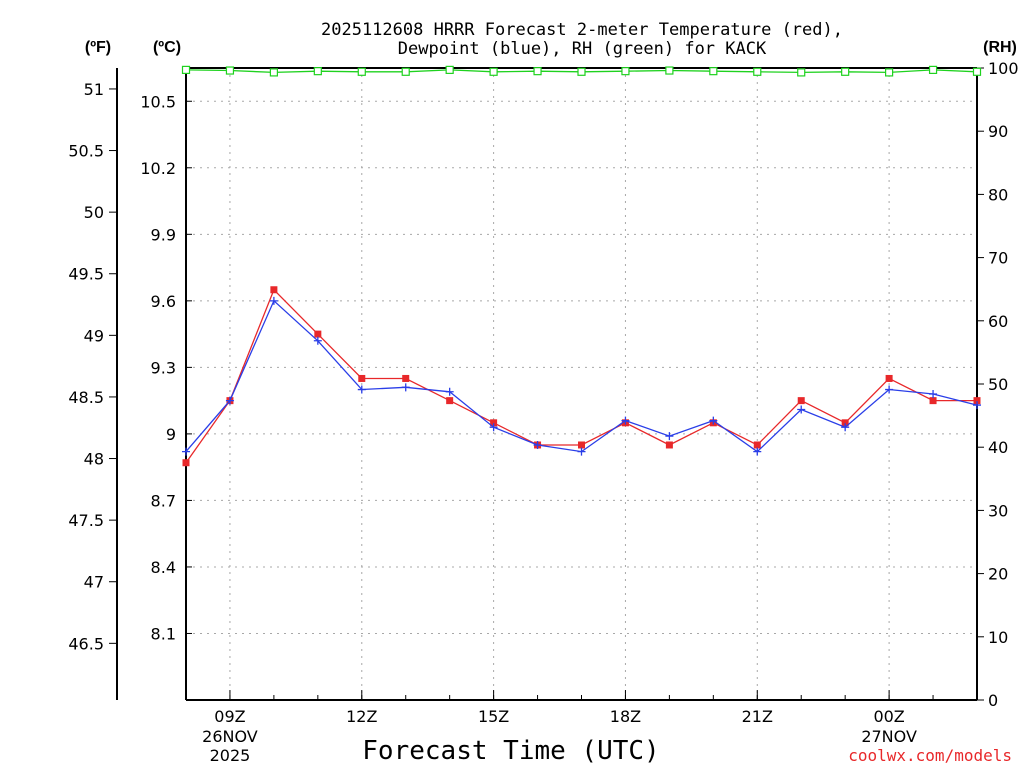  I want to click on fahrenheit-tick-label: 47.5, so click(86, 520).